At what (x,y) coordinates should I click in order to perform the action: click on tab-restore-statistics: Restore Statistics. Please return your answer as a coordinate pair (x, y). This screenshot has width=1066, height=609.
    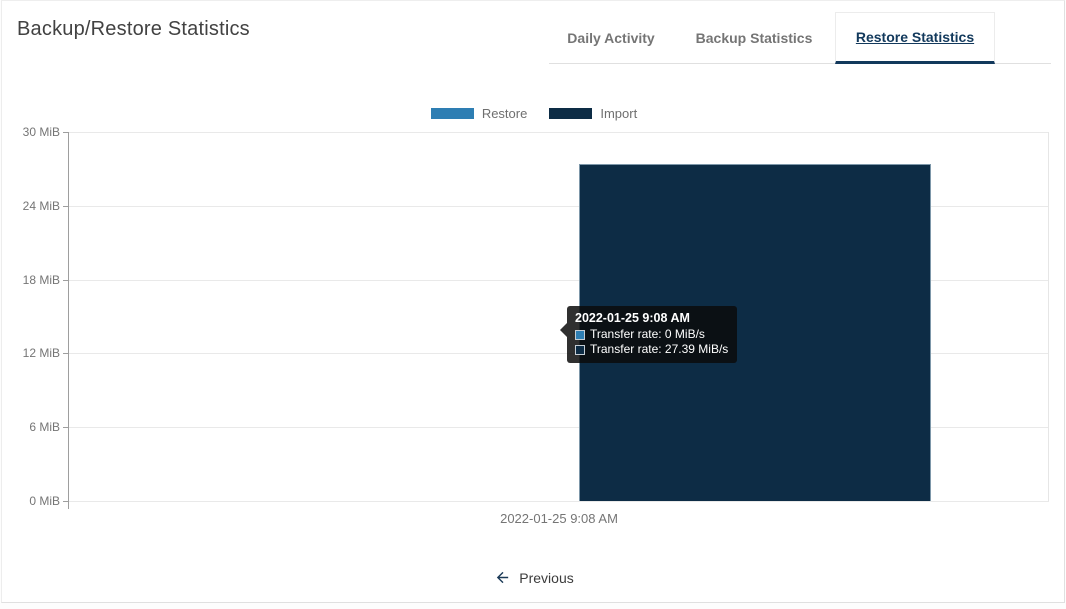
    Looking at the image, I should click on (915, 38).